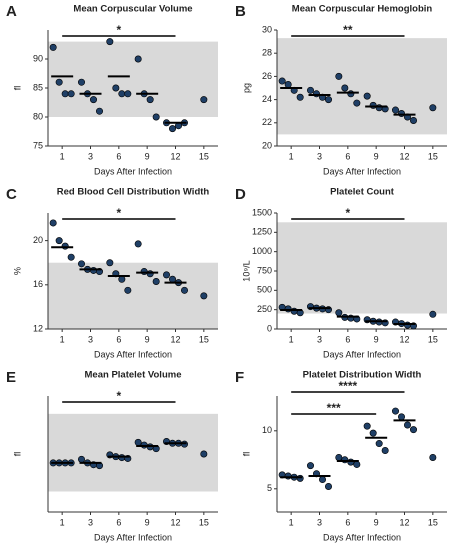 The width and height of the screenshot is (459, 550). What do you see at coordinates (264, 270) in the screenshot?
I see `y-tick-label: 750` at bounding box center [264, 270].